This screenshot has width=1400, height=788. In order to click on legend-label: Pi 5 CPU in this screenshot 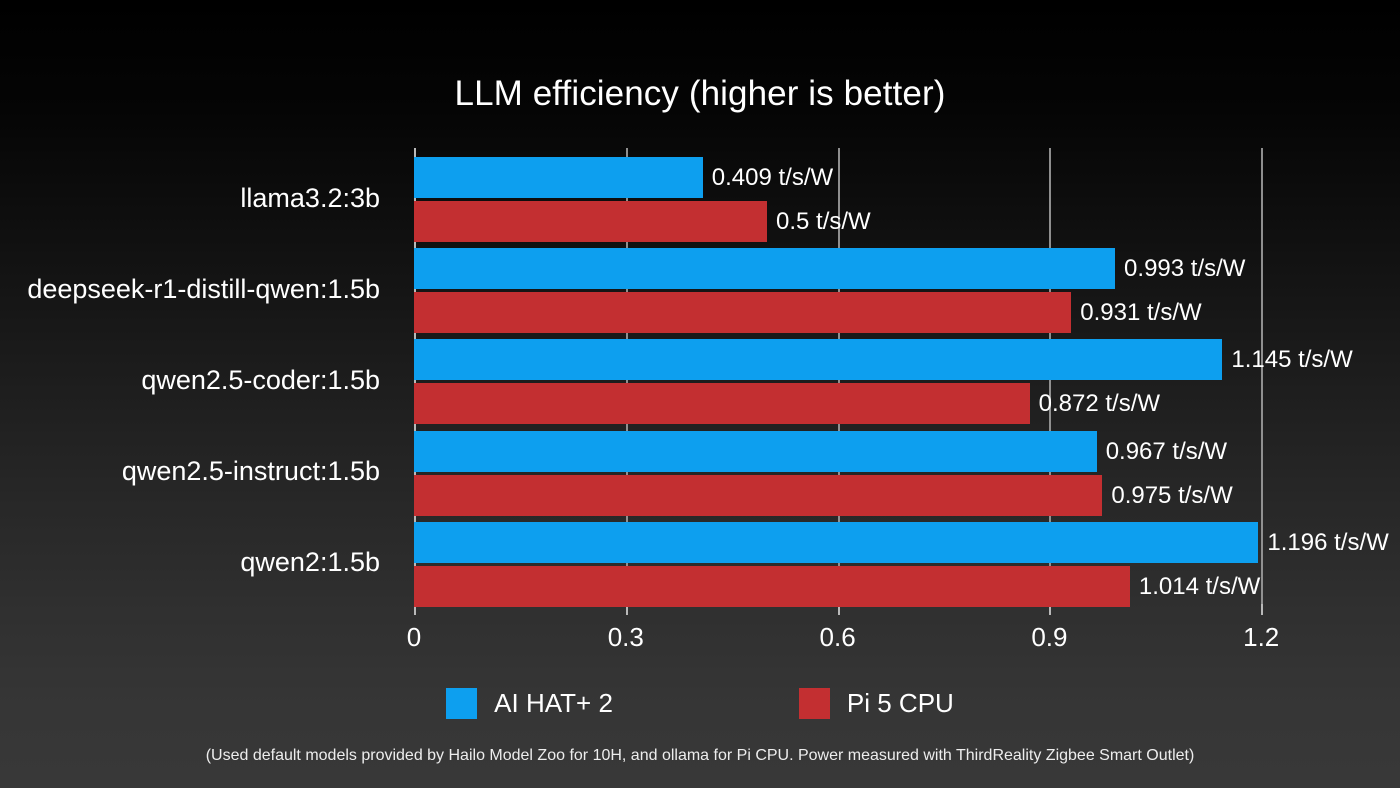, I will do `click(900, 703)`.